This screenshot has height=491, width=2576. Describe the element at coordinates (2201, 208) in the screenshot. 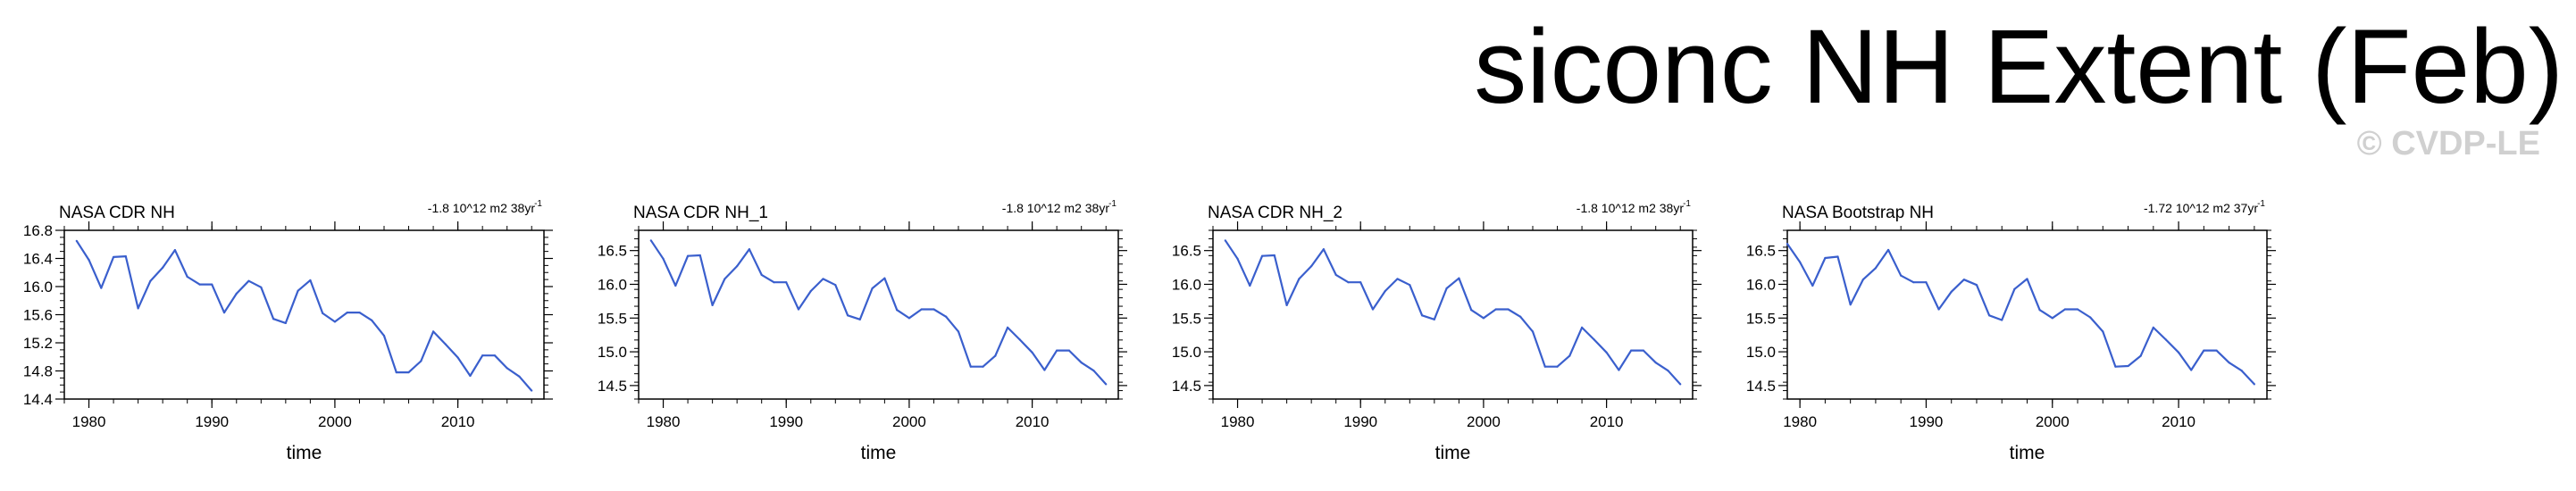

I see `trend-label: -1.72 10^12 m2 37yr` at that location.